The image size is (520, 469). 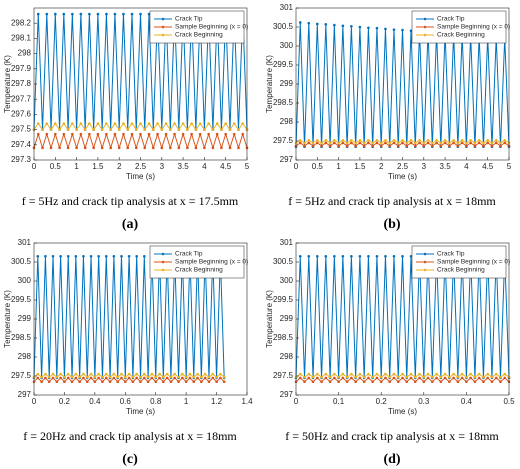 What do you see at coordinates (287, 394) in the screenshot?
I see `y-tick-label: 297` at bounding box center [287, 394].